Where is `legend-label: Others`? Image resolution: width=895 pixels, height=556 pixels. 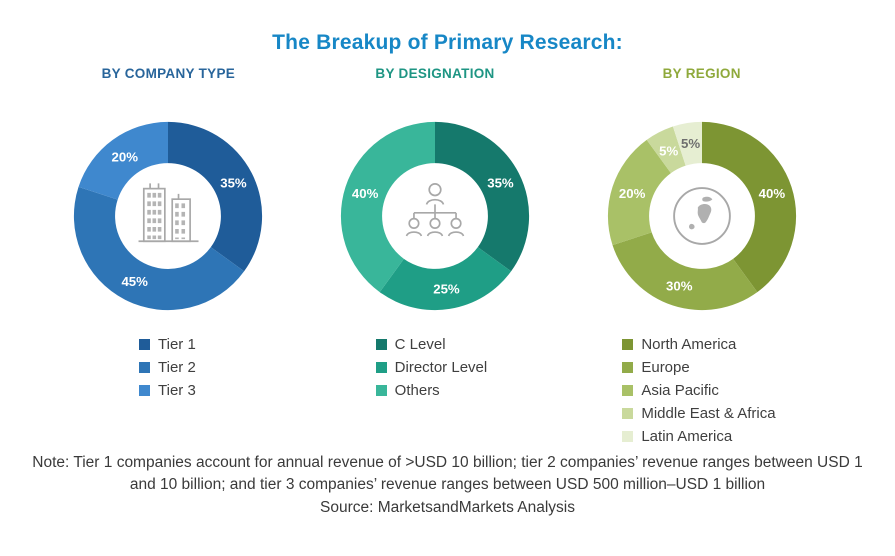 legend-label: Others is located at coordinates (417, 390).